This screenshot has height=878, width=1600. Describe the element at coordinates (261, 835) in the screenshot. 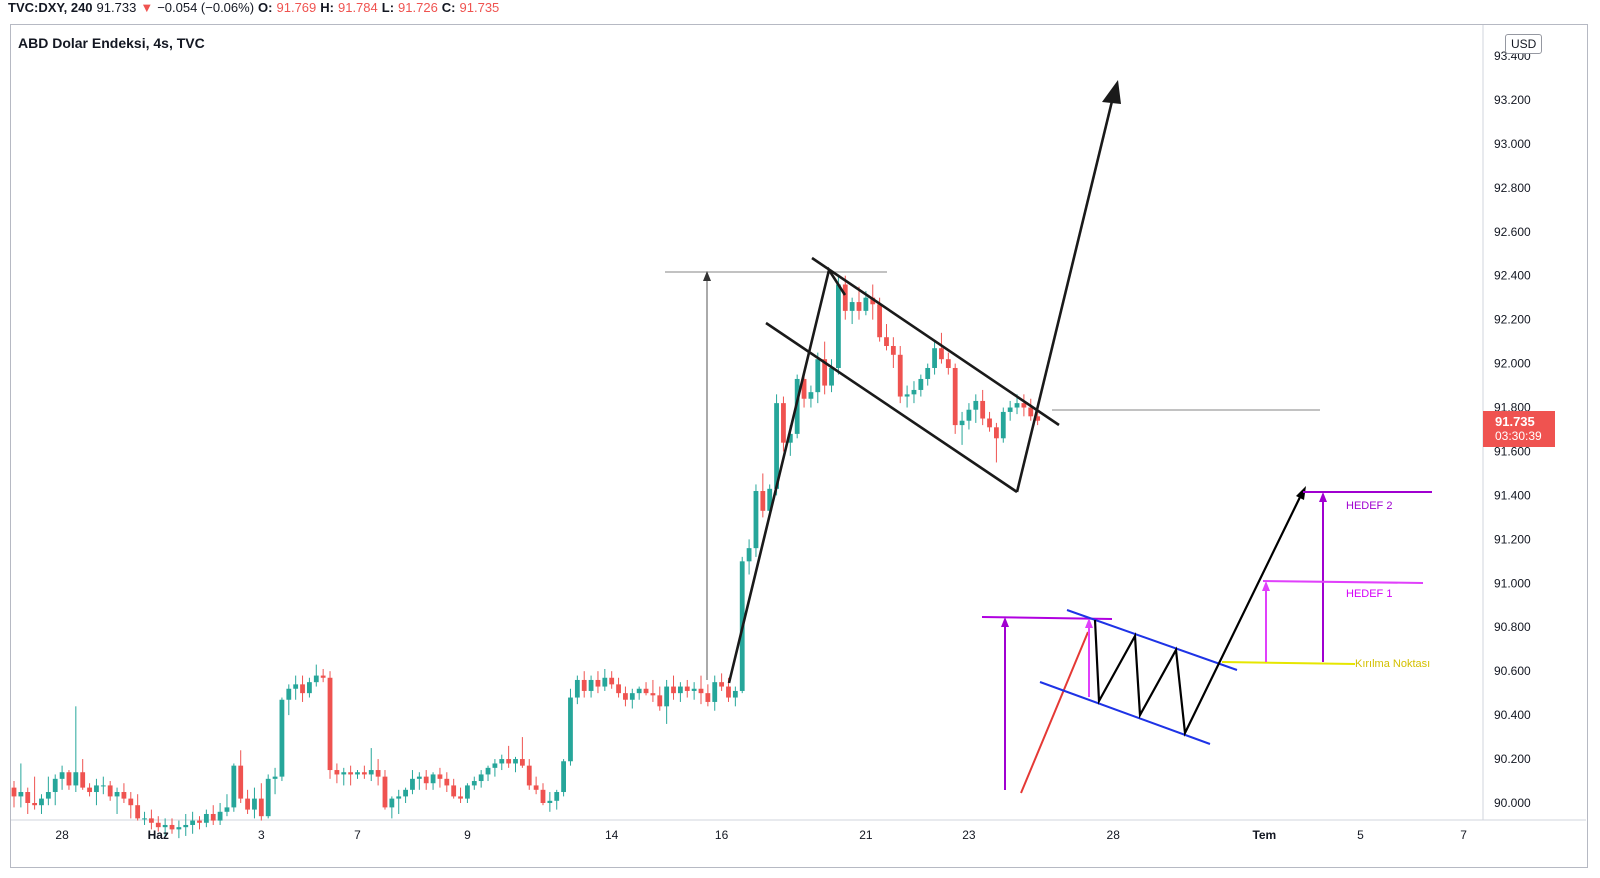

I see `time-tick-label: 3` at that location.